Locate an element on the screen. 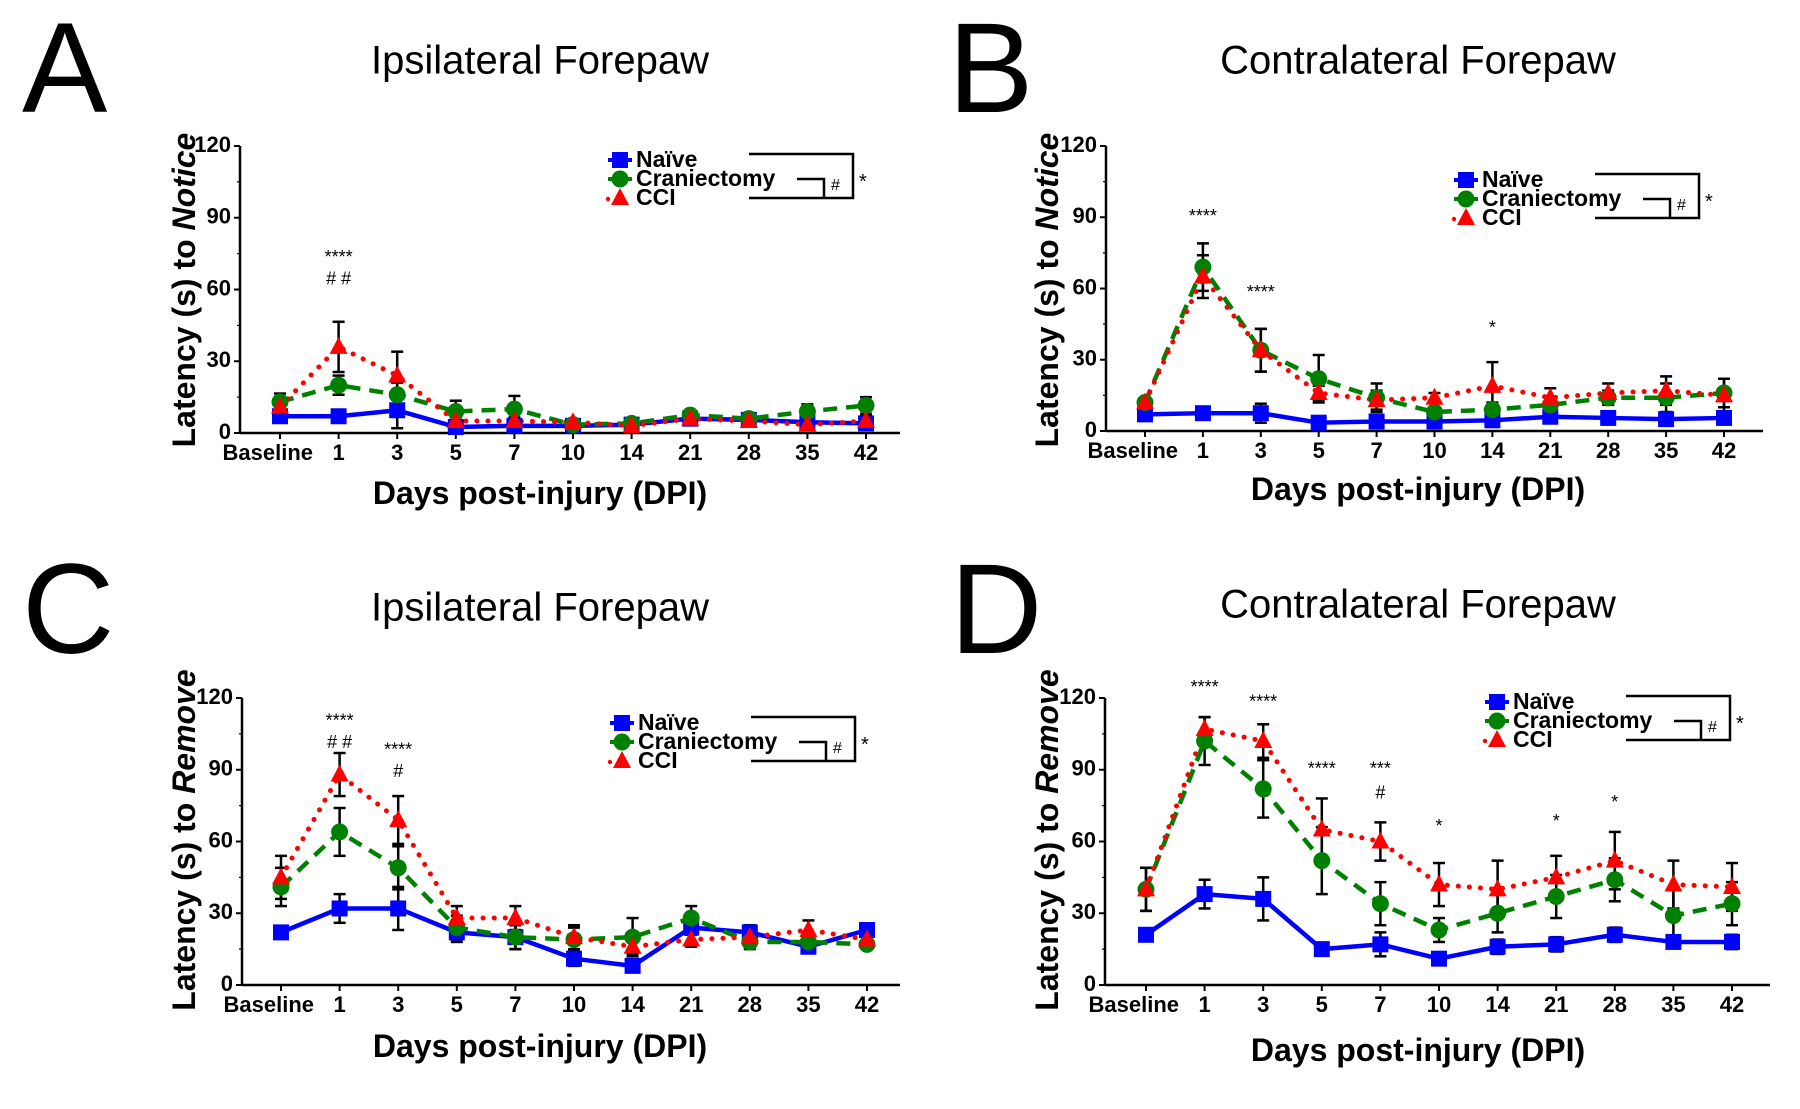  x-tick-label: 28 is located at coordinates (1615, 1004).